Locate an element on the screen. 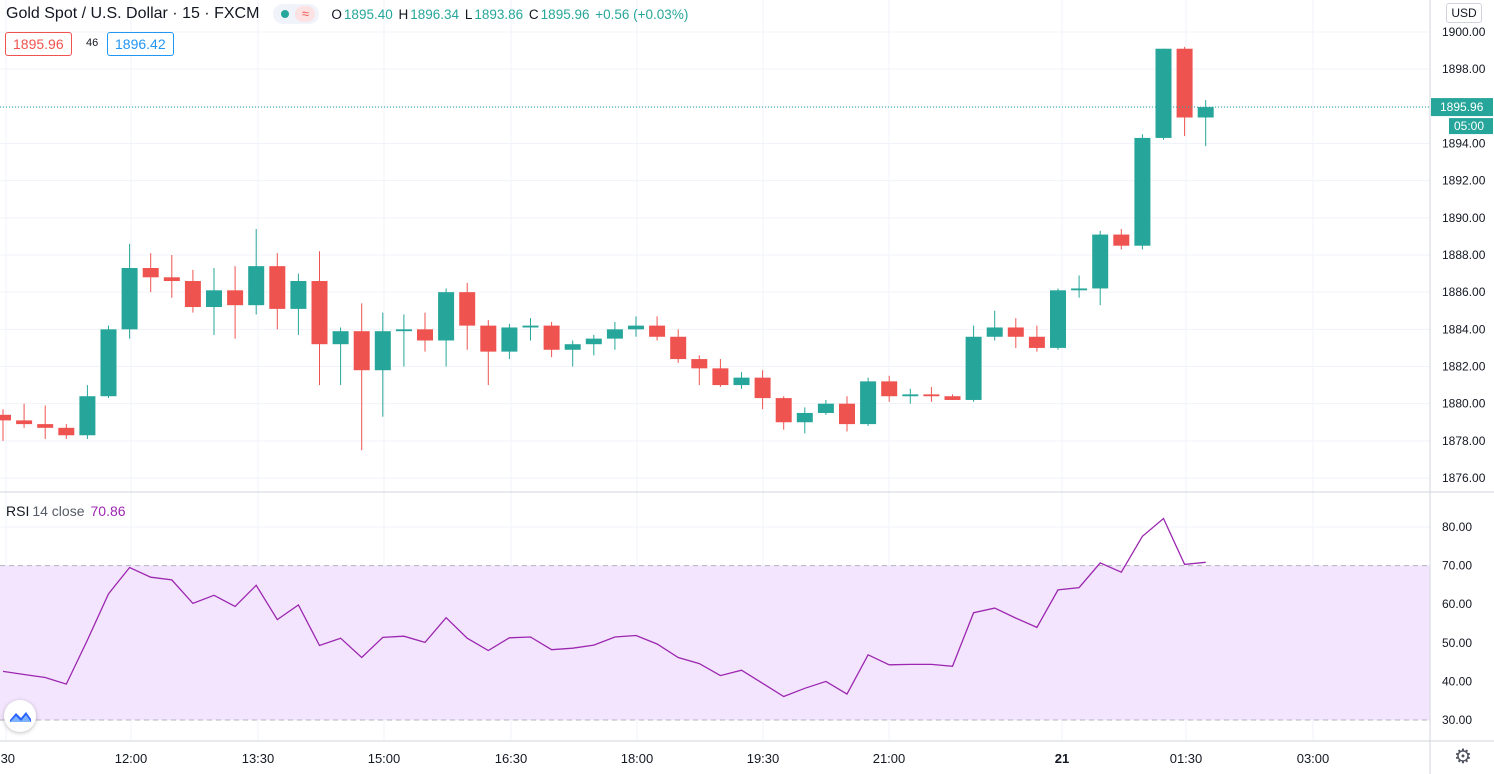  rsi-tick-label: 60.00 is located at coordinates (1457, 604).